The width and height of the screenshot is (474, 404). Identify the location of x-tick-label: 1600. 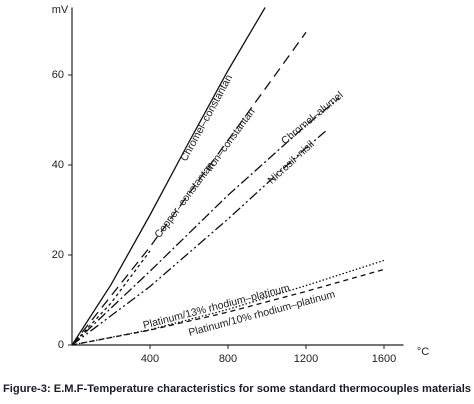
(384, 359).